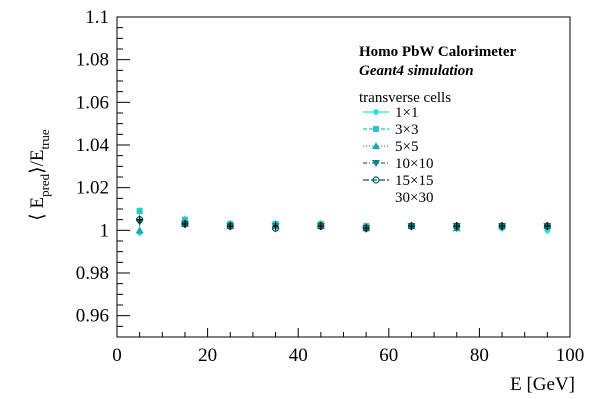 The width and height of the screenshot is (596, 399). What do you see at coordinates (44, 185) in the screenshot?
I see `y-axis-label-sub-pred: pred` at bounding box center [44, 185].